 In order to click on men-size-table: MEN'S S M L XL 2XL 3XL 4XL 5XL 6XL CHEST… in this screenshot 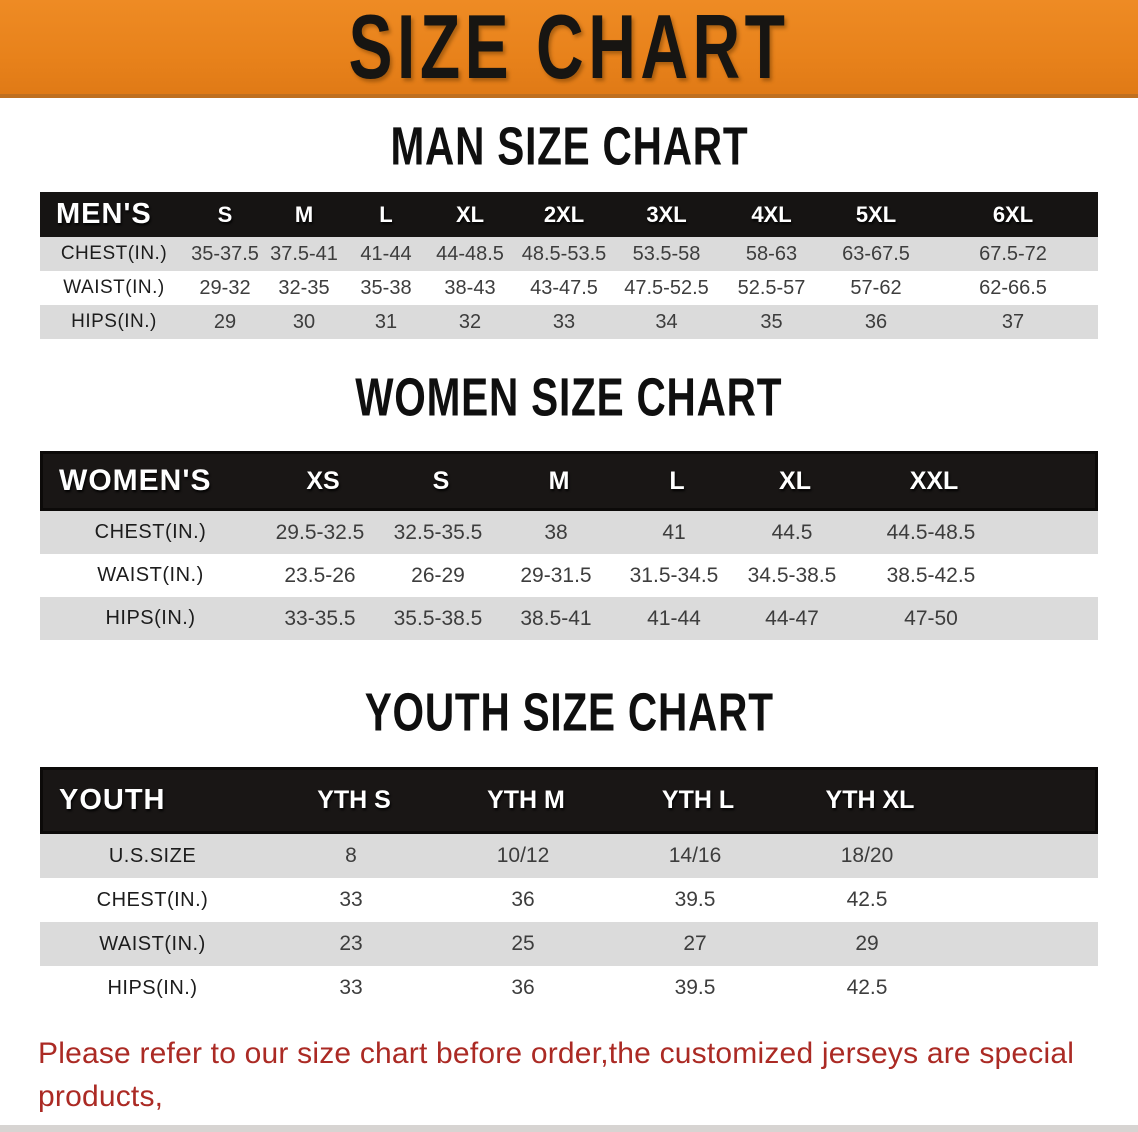, I will do `click(569, 265)`.